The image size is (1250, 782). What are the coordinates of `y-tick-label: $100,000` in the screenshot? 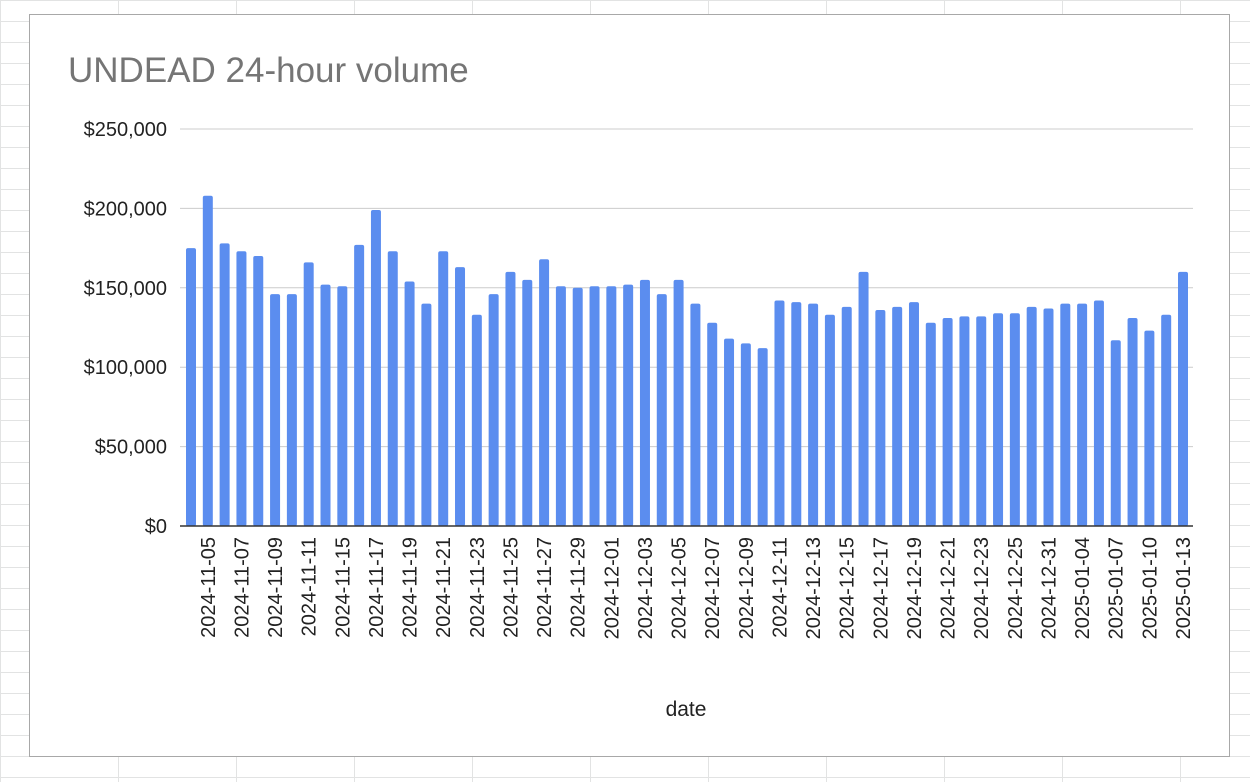 It's located at (125, 368).